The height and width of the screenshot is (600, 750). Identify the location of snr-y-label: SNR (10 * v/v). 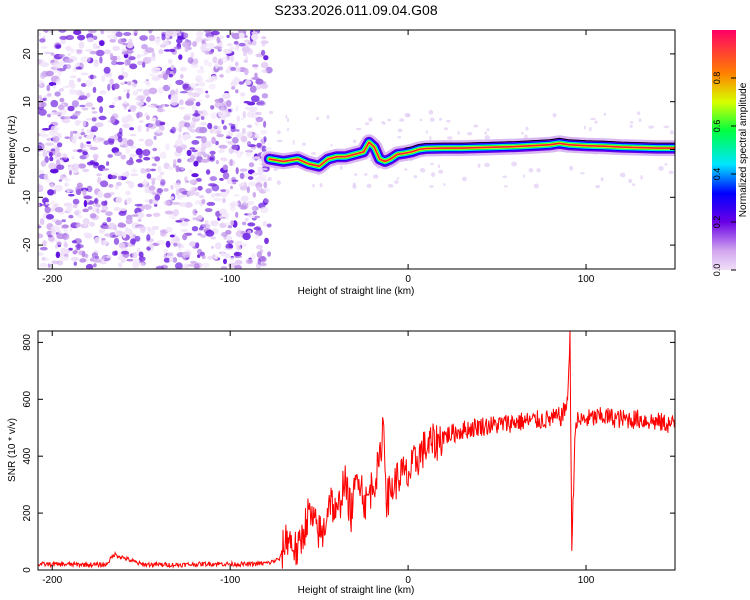
(12, 450).